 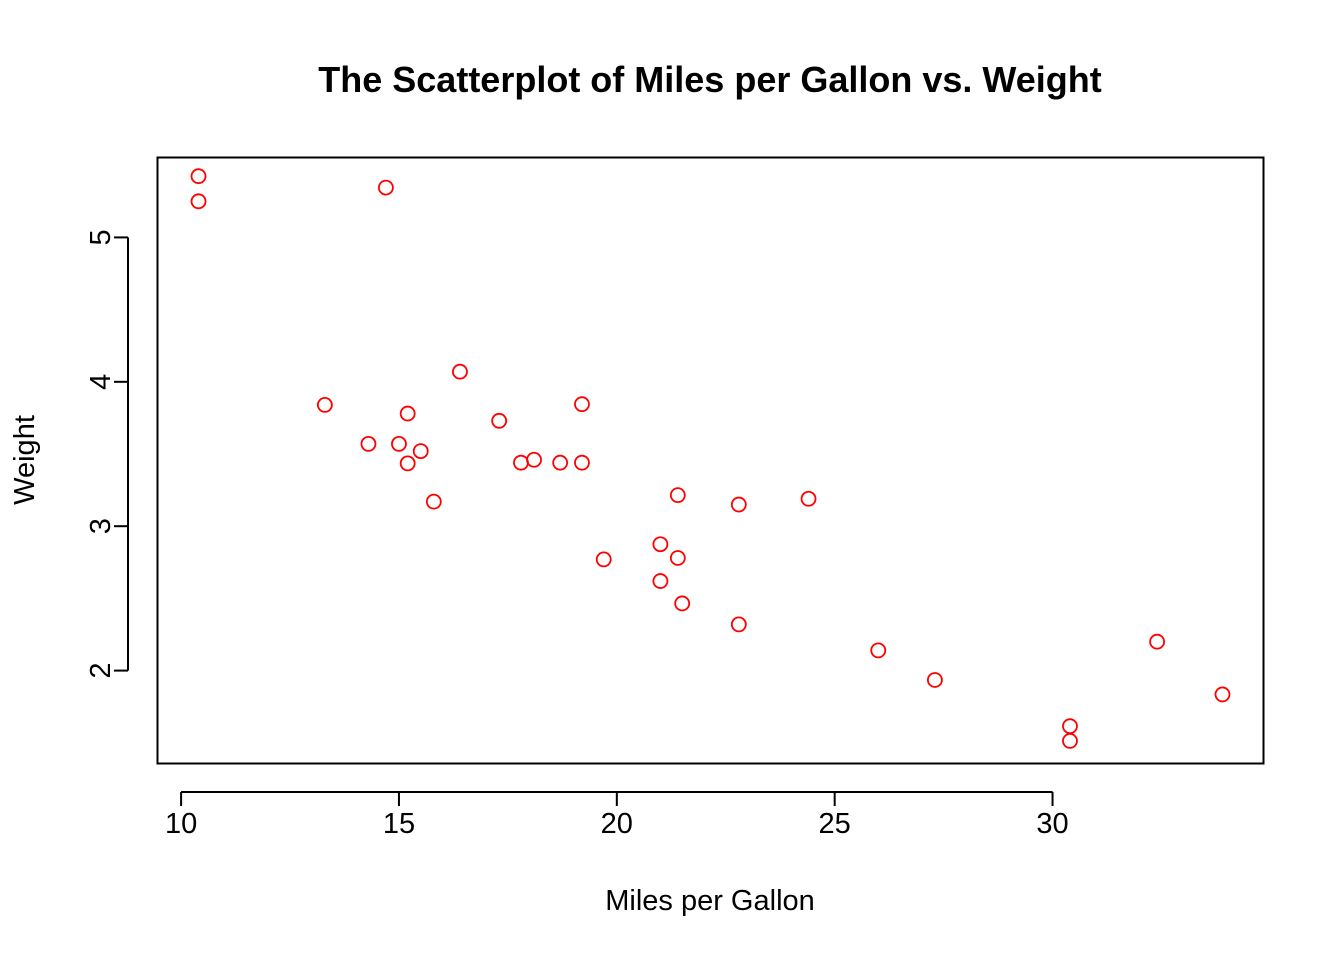 I want to click on x-tick-label: 30, so click(x=1052, y=824).